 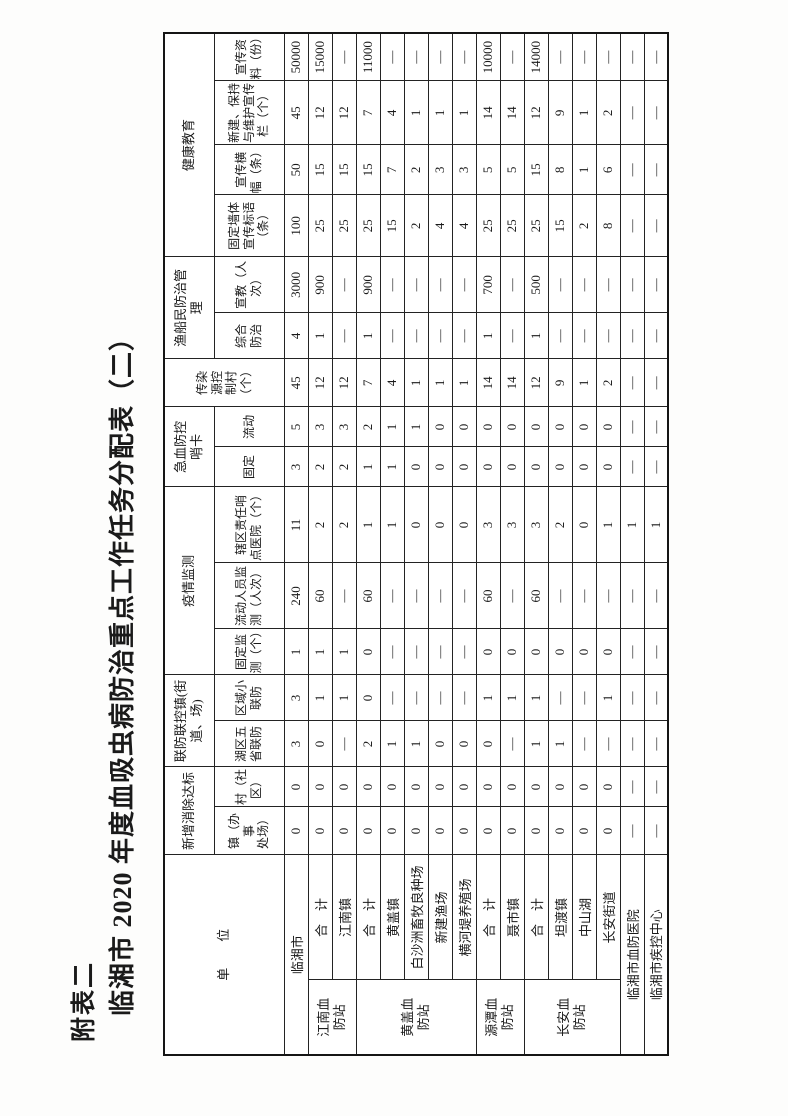 I want to click on header-col-zhen: 镇（办事 处场）, so click(x=249, y=830).